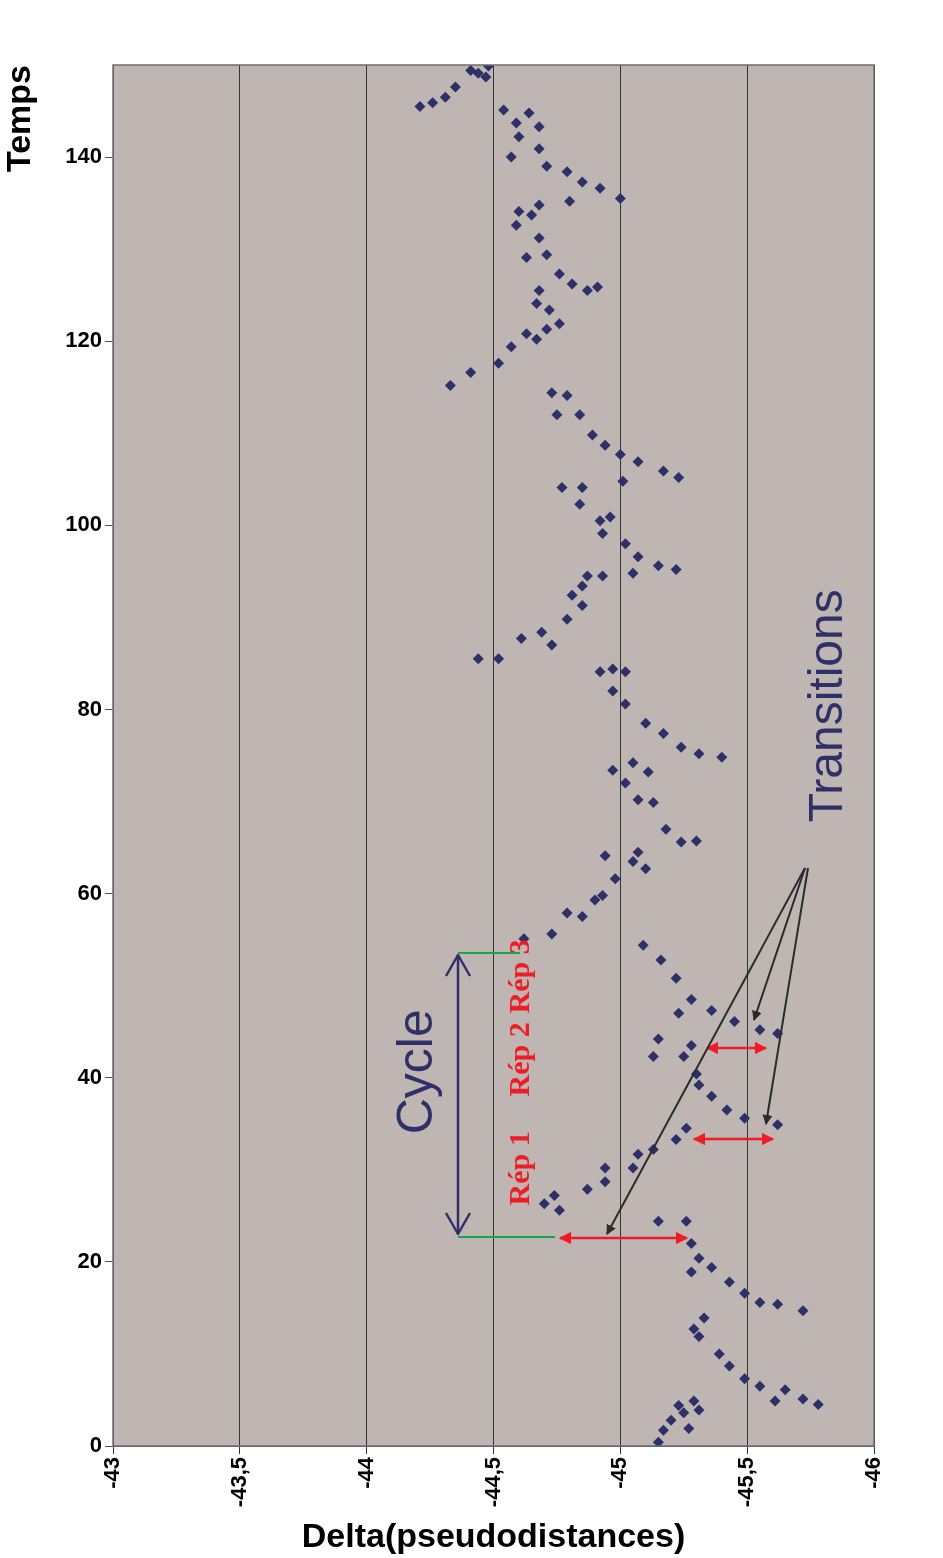  Describe the element at coordinates (112, 1473) in the screenshot. I see `x-tick-label: -43` at that location.